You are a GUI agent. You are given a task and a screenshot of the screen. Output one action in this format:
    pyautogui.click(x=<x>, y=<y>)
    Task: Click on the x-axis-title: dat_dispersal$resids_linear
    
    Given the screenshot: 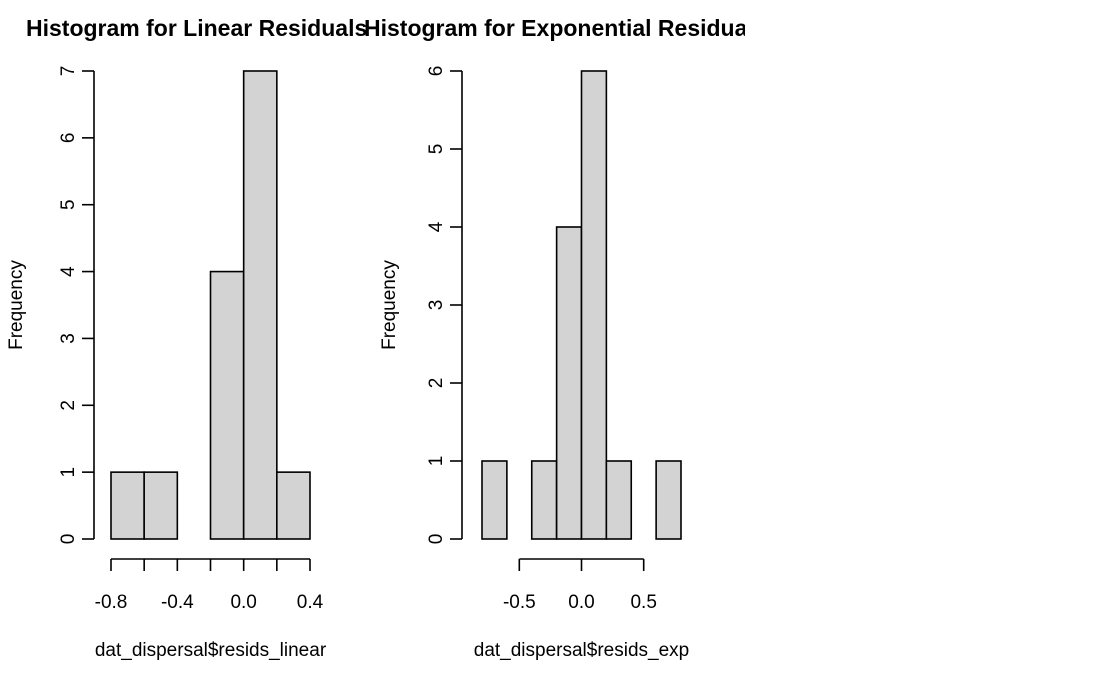 What is the action you would take?
    pyautogui.click(x=211, y=650)
    